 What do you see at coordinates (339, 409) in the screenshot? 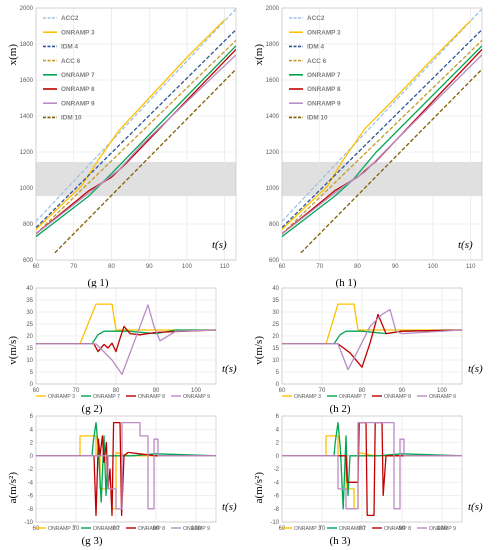
I see `panel-caption: (h 2)` at bounding box center [339, 409].